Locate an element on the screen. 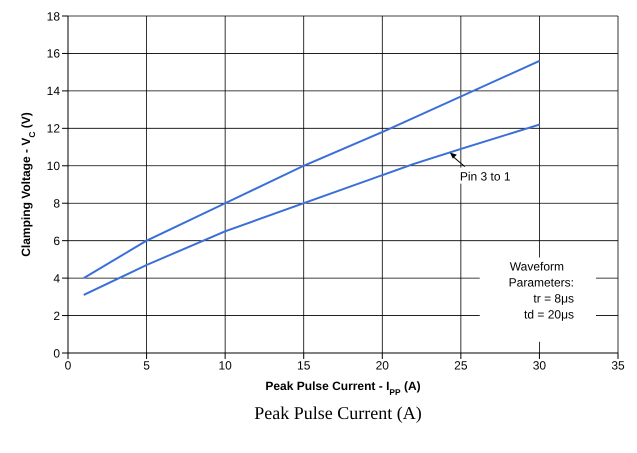  y-tick-label: 6 is located at coordinates (56, 241).